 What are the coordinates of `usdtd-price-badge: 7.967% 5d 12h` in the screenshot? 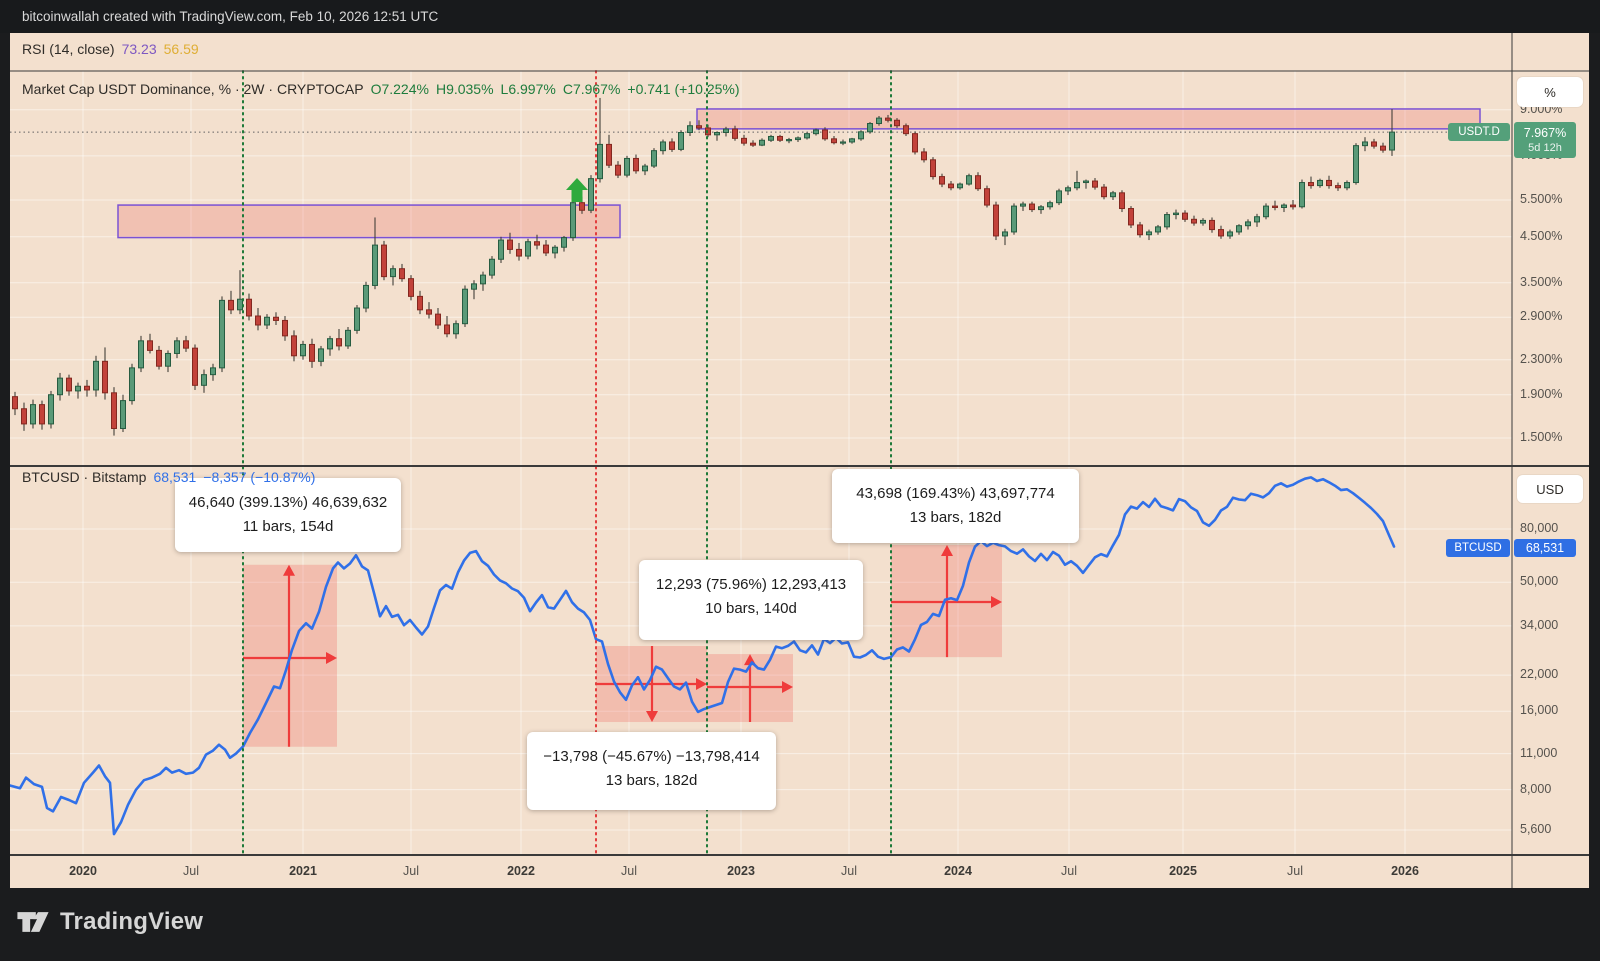 It's located at (1545, 140).